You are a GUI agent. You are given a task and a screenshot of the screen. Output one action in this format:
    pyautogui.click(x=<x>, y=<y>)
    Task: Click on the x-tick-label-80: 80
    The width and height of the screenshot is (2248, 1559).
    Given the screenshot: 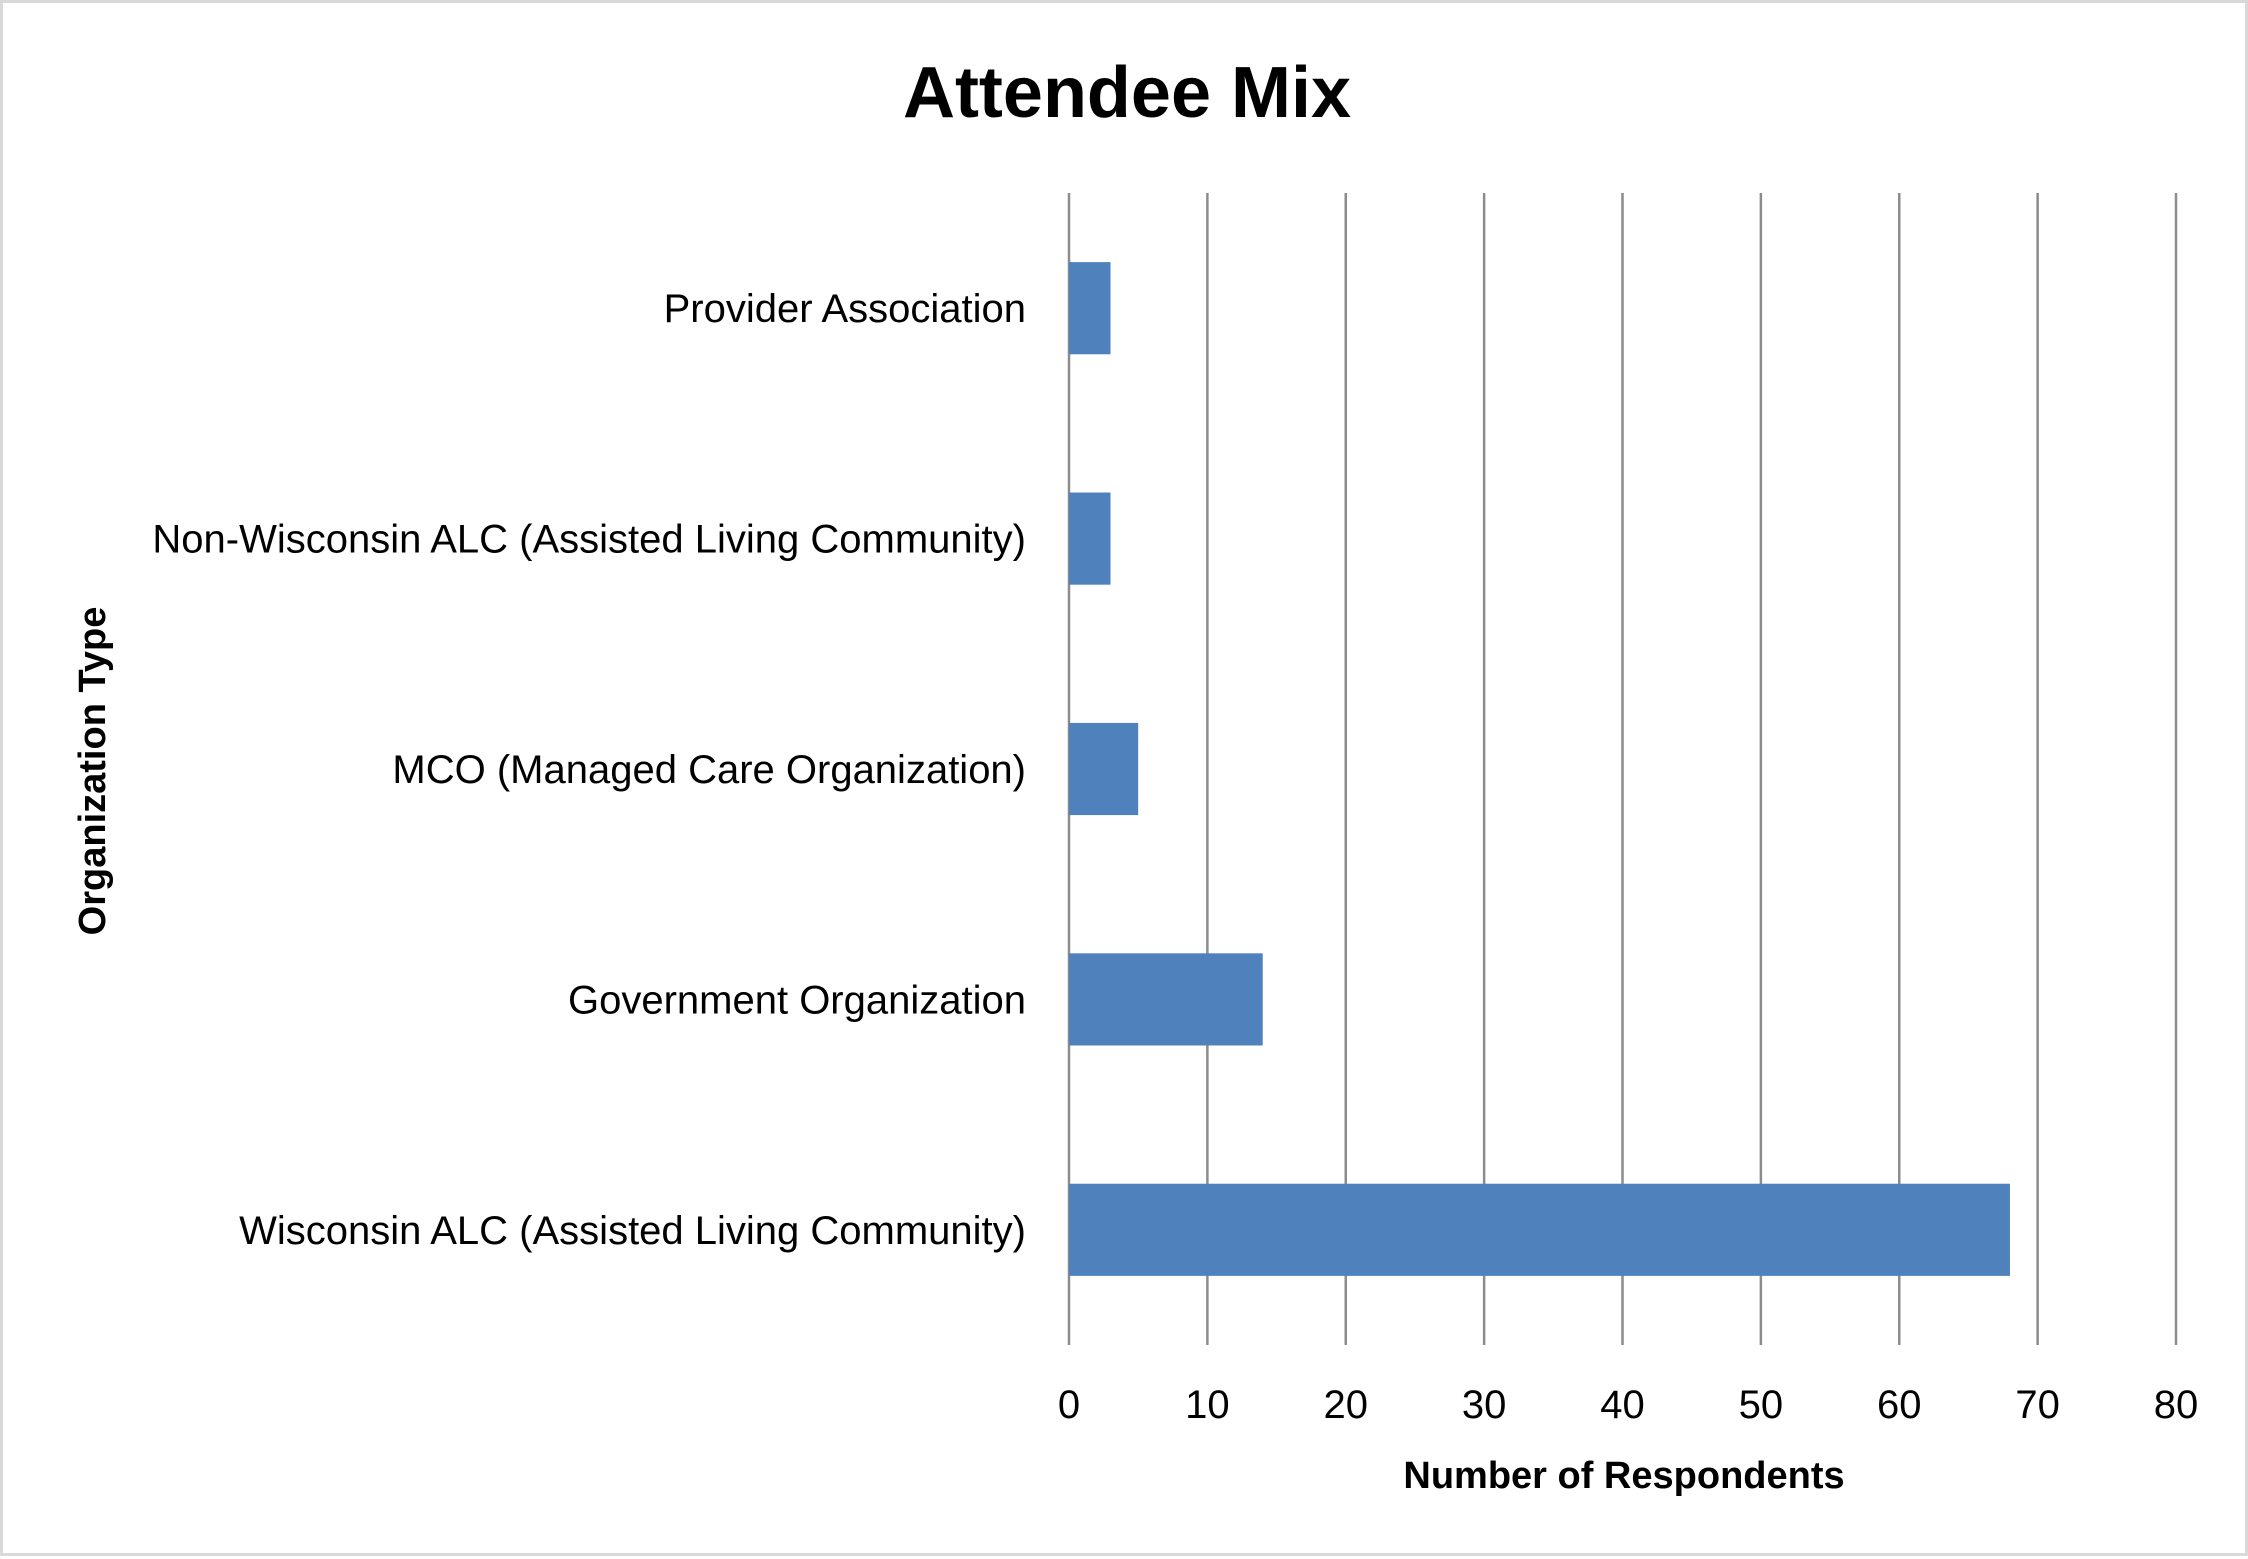 What is the action you would take?
    pyautogui.click(x=2176, y=1405)
    